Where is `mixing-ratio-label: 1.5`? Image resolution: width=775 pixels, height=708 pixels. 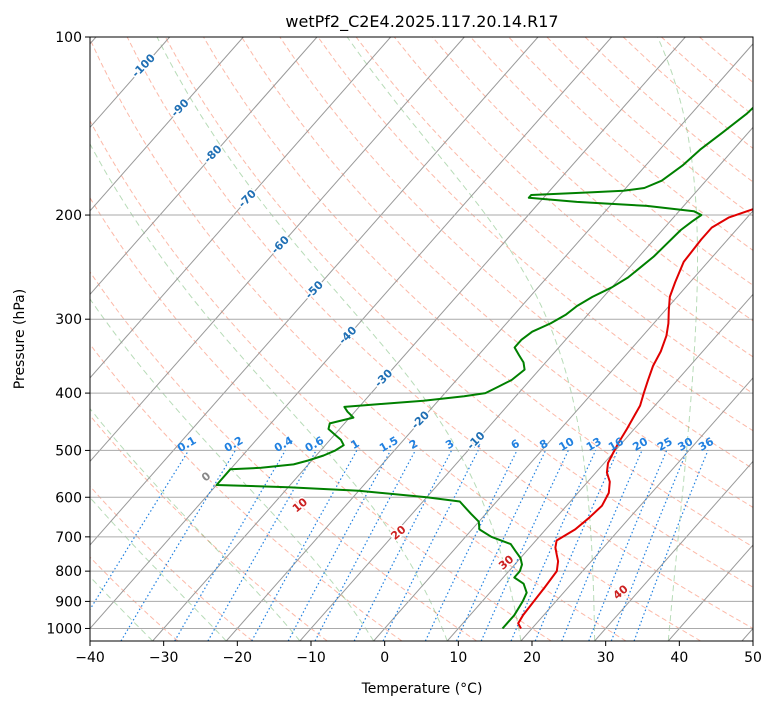
mixing-ratio-label: 1.5 is located at coordinates (388, 444).